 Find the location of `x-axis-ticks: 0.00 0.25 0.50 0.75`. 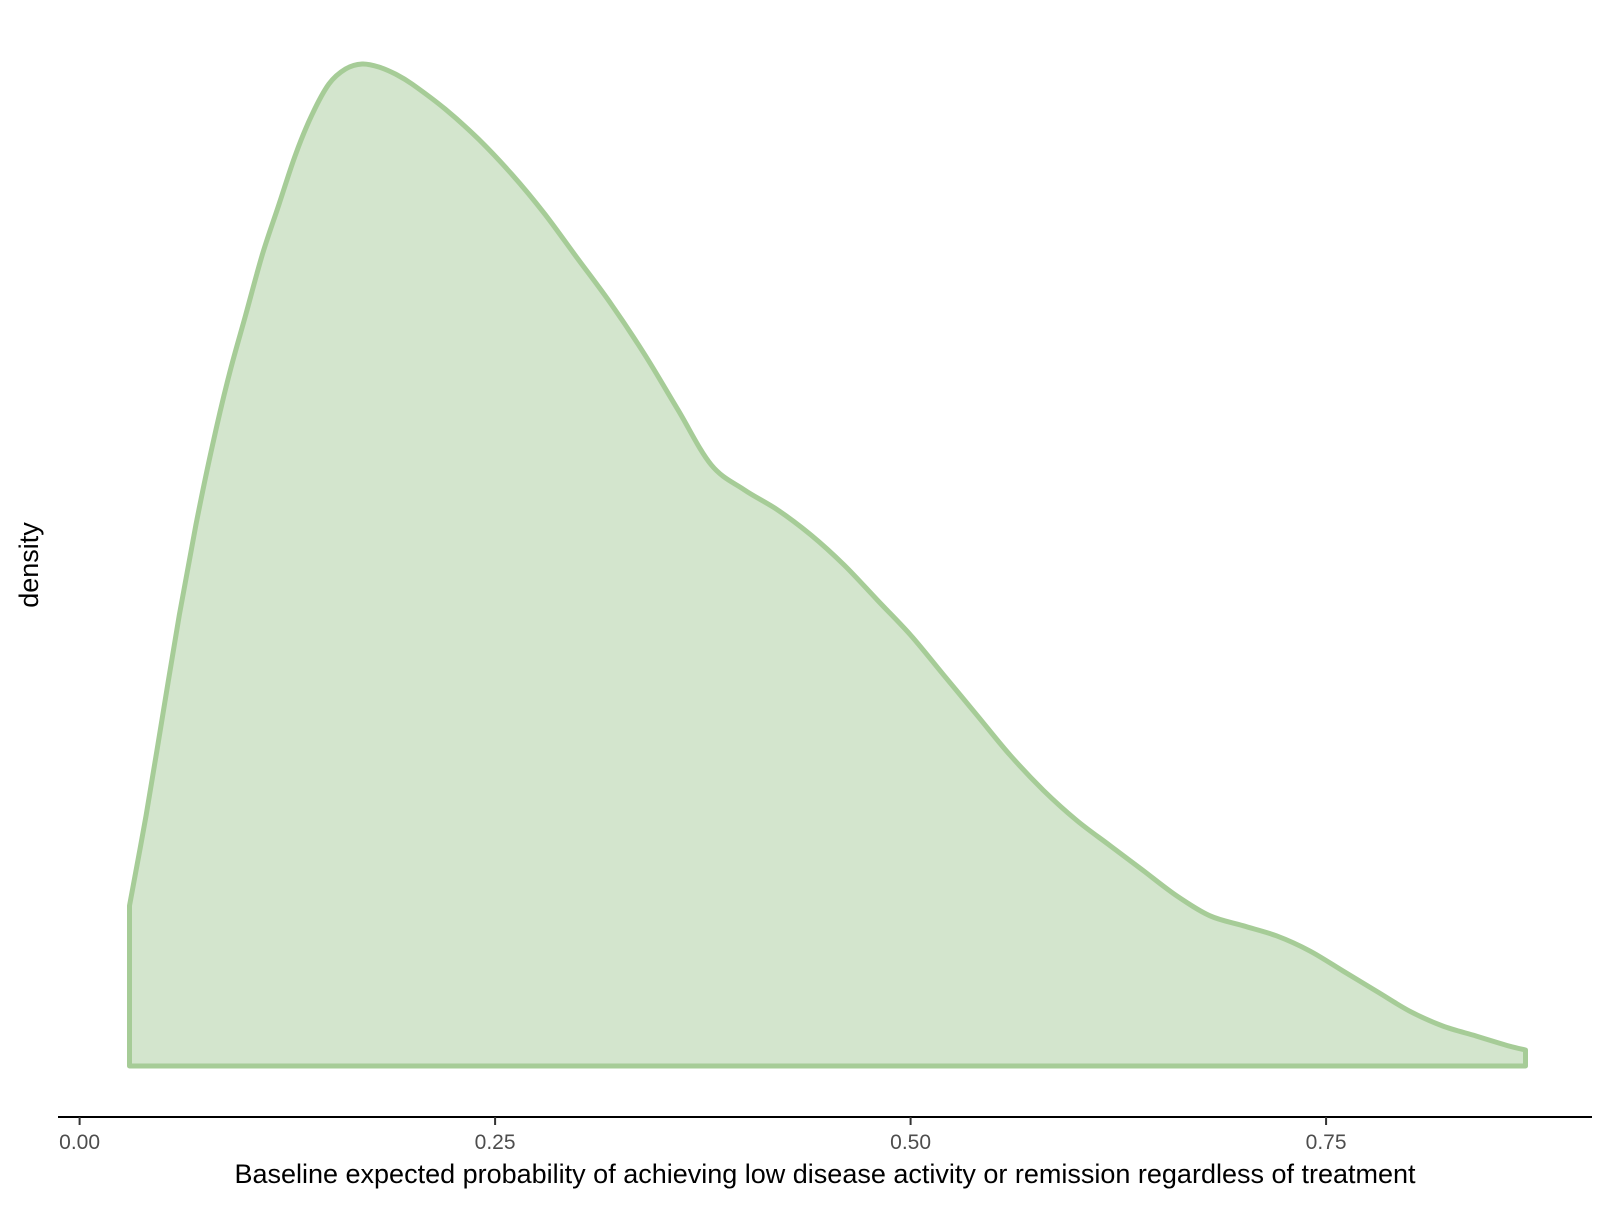

x-axis-ticks: 0.00 0.25 0.50 0.75 is located at coordinates (703, 1135).